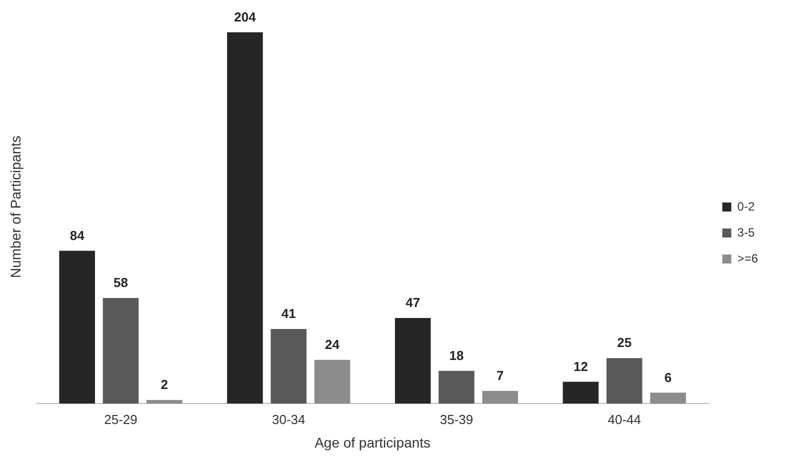  What do you see at coordinates (288, 314) in the screenshot?
I see `data-label: 41` at bounding box center [288, 314].